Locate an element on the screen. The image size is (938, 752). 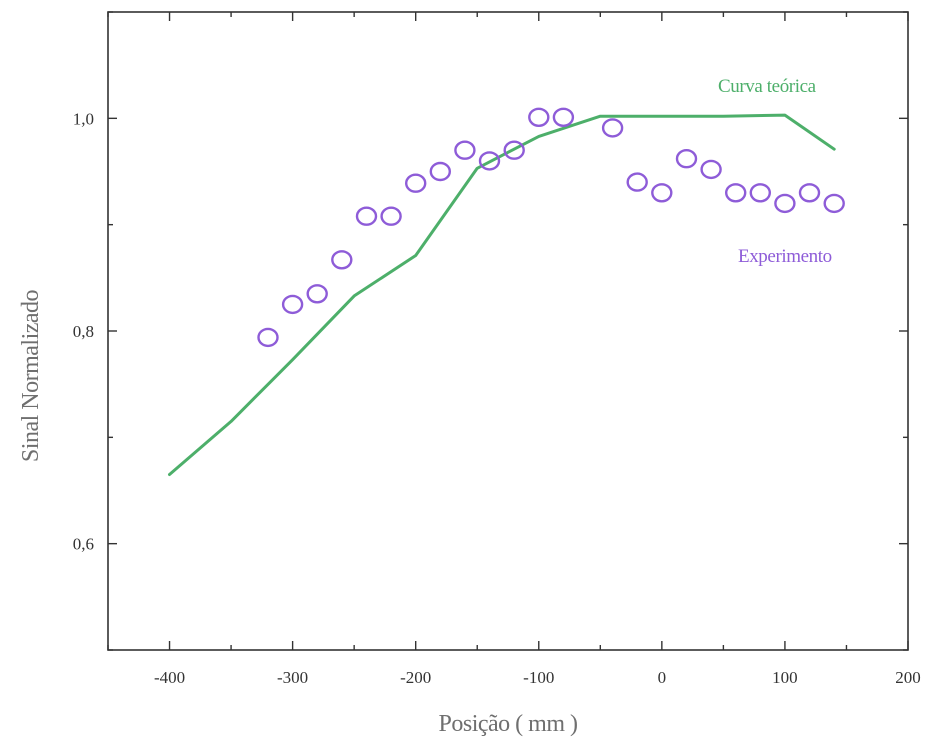
y-tick-label: 0,8 is located at coordinates (83, 331).